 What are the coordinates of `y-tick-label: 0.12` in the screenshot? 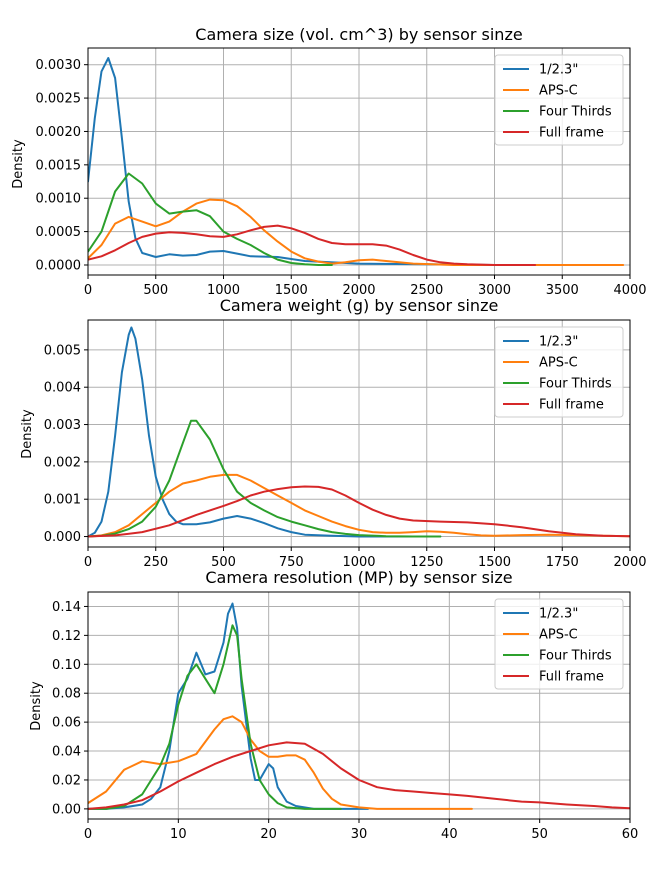 It's located at (66, 636).